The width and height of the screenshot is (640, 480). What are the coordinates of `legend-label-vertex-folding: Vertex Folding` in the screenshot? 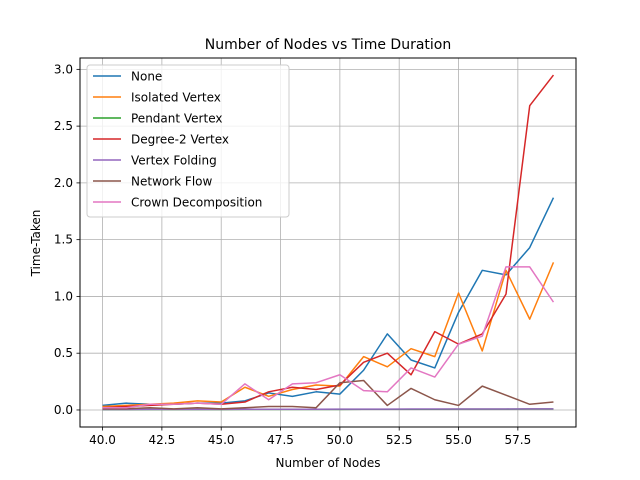 It's located at (174, 161).